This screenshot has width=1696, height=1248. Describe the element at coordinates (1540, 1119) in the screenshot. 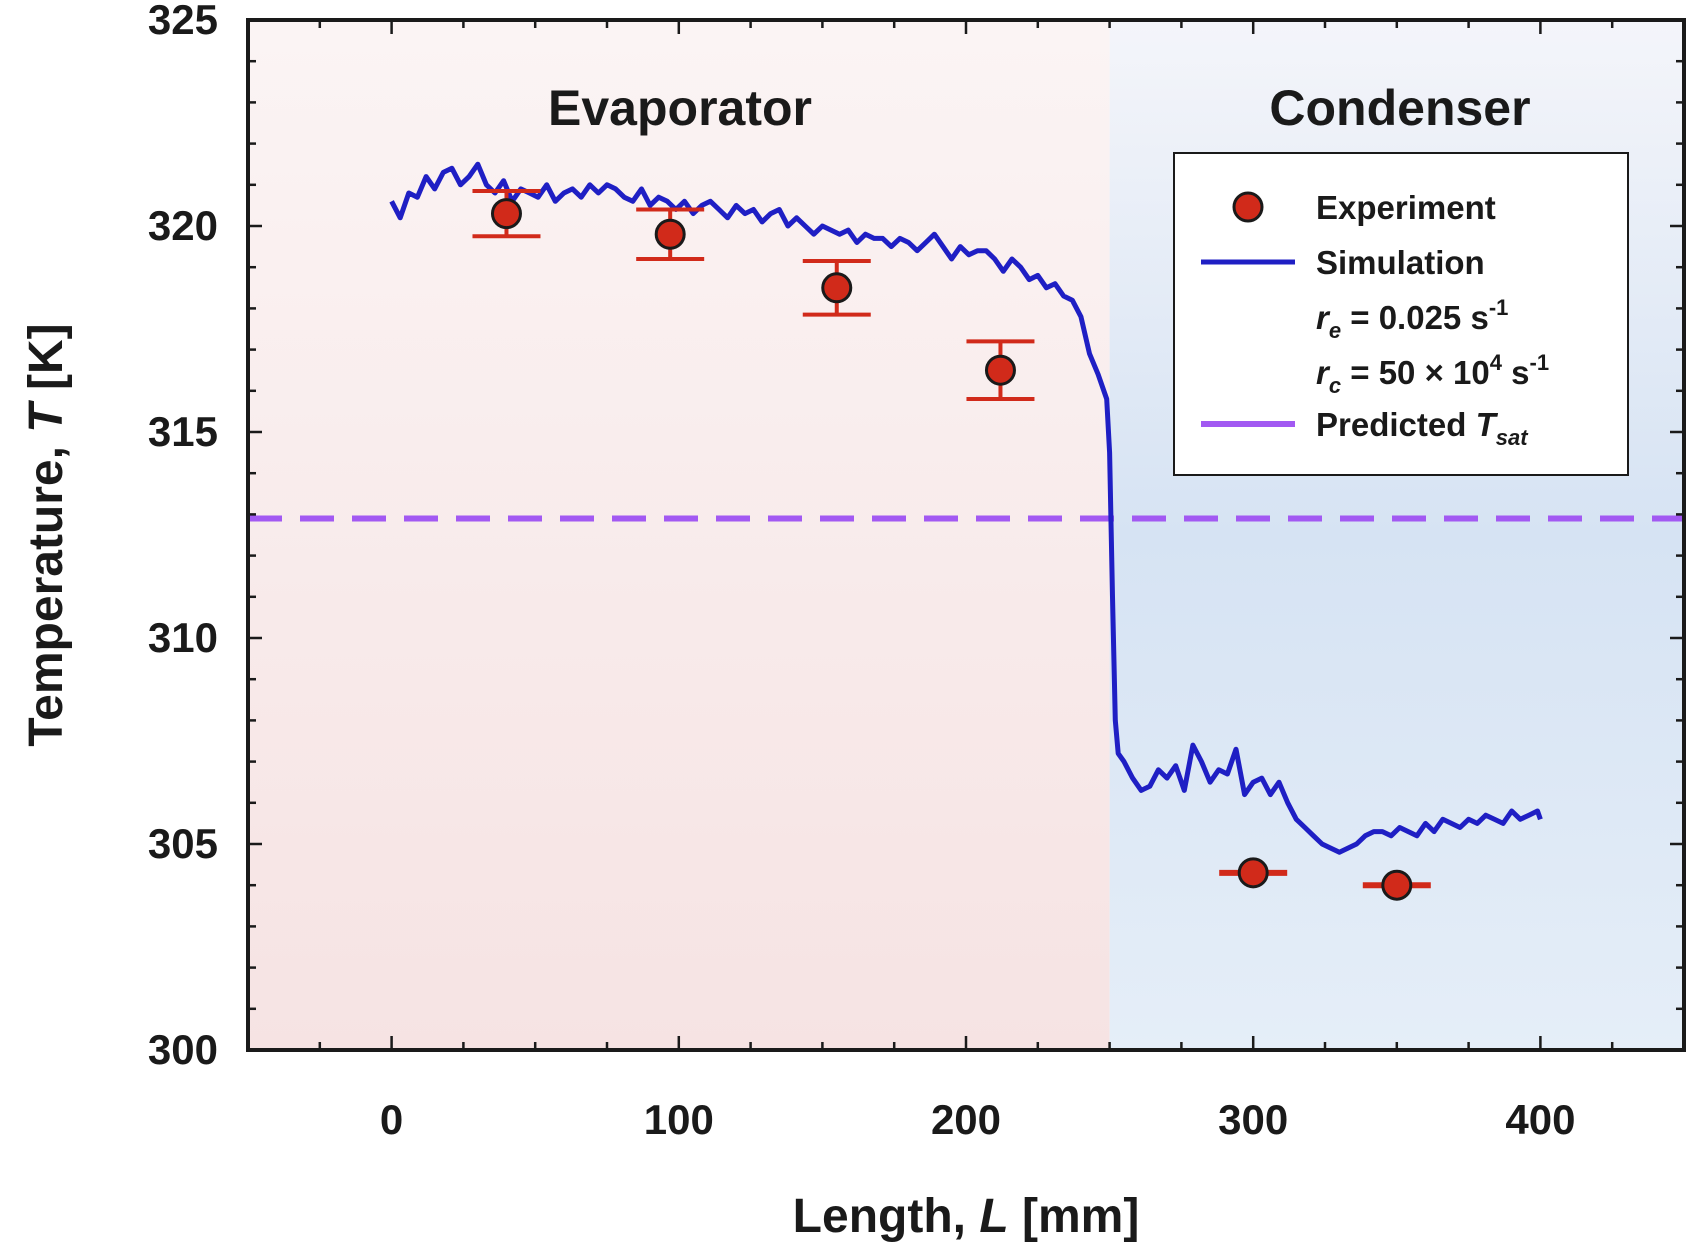

I see `x-tick-label: 400` at that location.